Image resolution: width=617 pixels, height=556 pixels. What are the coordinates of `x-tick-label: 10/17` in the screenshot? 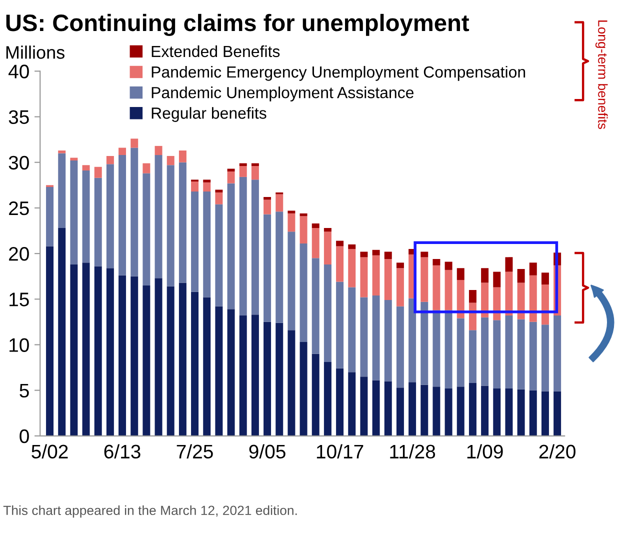 It's located at (340, 451).